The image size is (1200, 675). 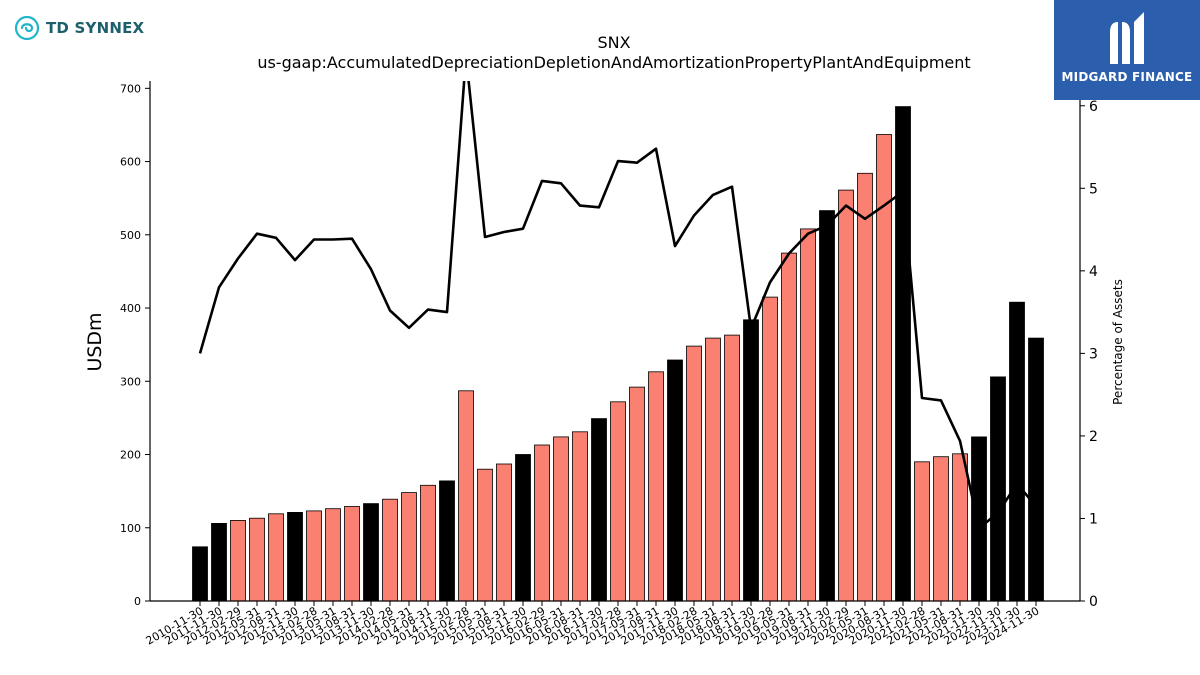 I want to click on y2-tick-label: 6, so click(x=1093, y=107).